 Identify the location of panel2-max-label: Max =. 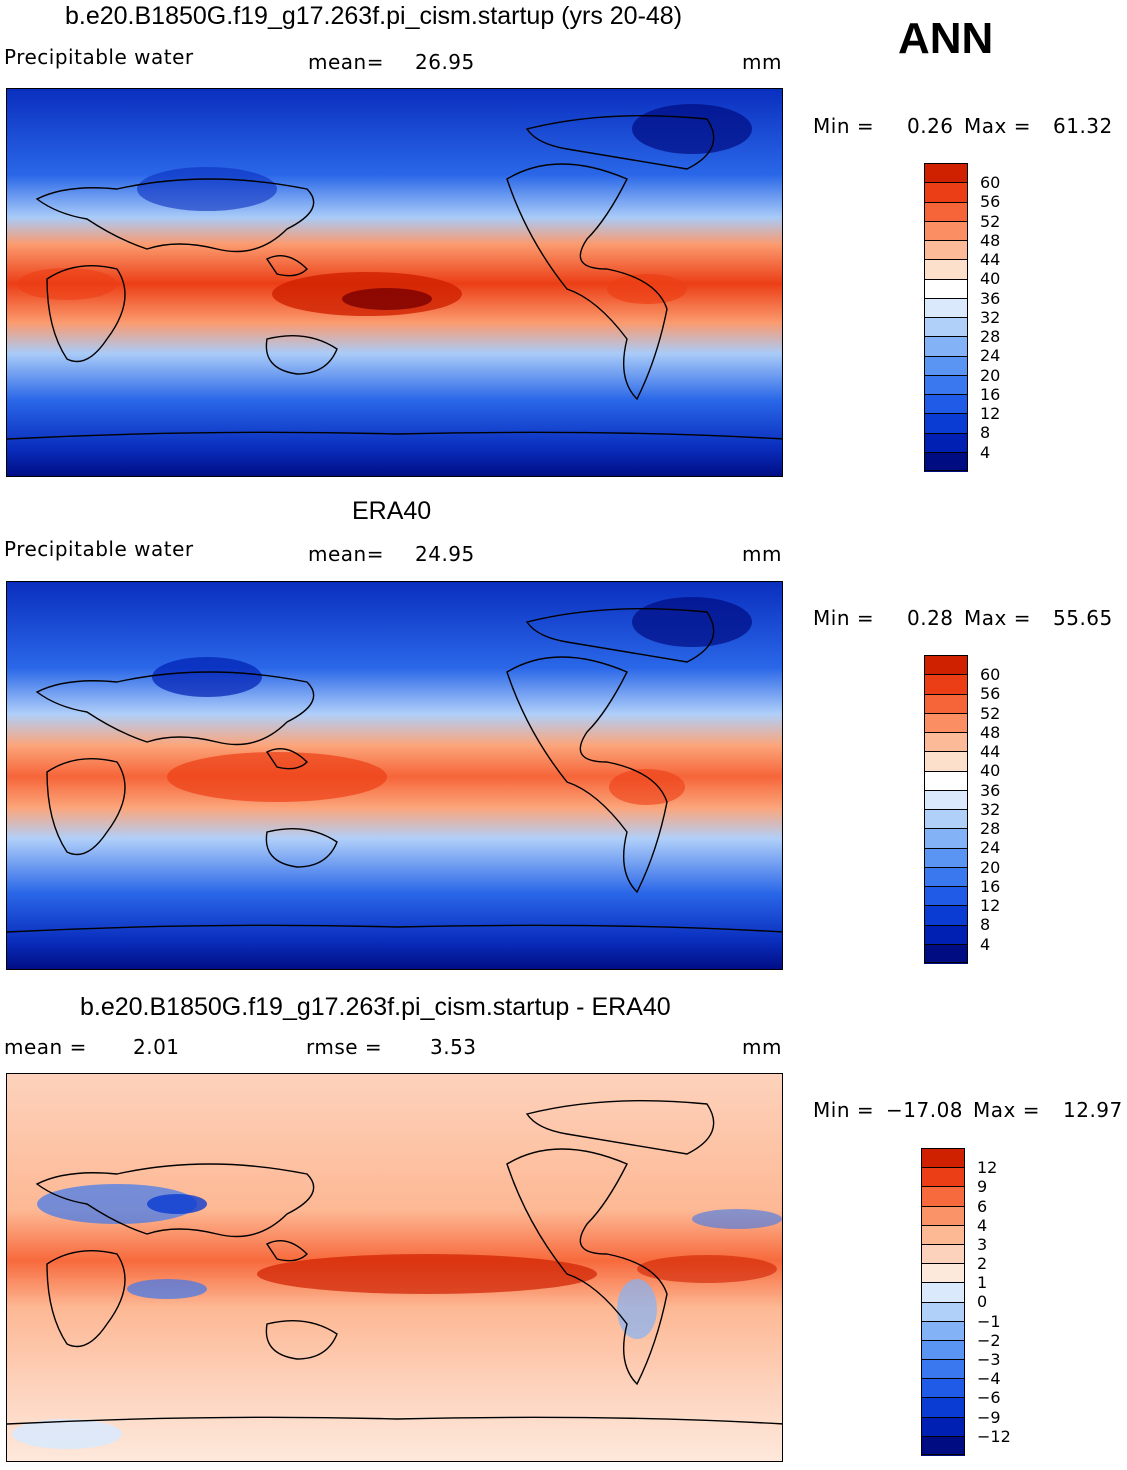
(997, 618).